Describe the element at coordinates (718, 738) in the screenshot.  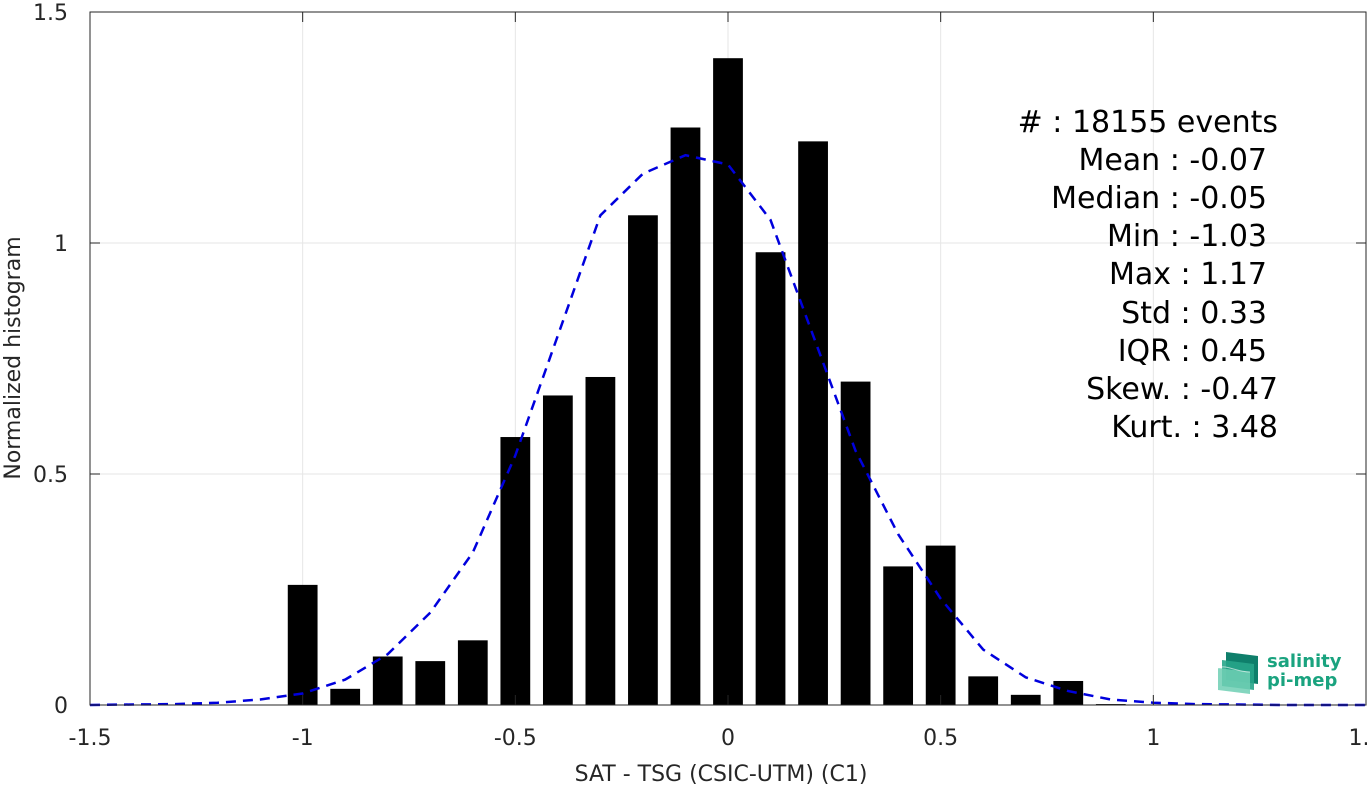
I see `x-tick-labels: -1.5 -1 -0.5 0 0.5 1 1.5` at that location.